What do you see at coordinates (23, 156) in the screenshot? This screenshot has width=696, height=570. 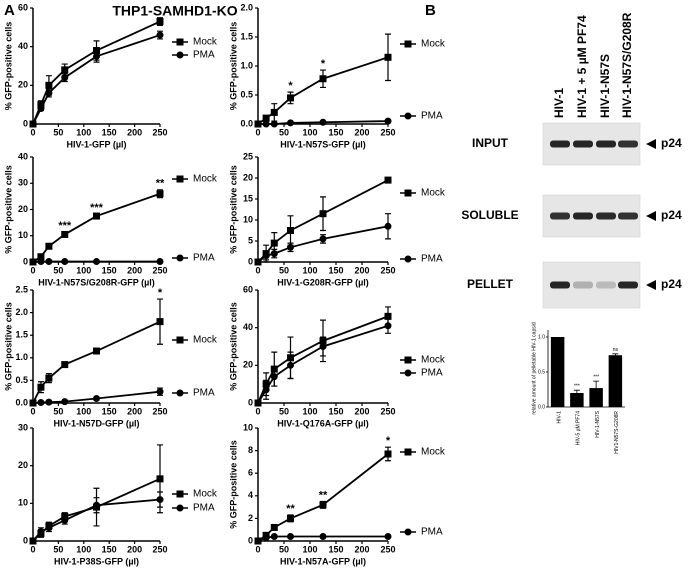 I see `y-tick-label: 40` at bounding box center [23, 156].